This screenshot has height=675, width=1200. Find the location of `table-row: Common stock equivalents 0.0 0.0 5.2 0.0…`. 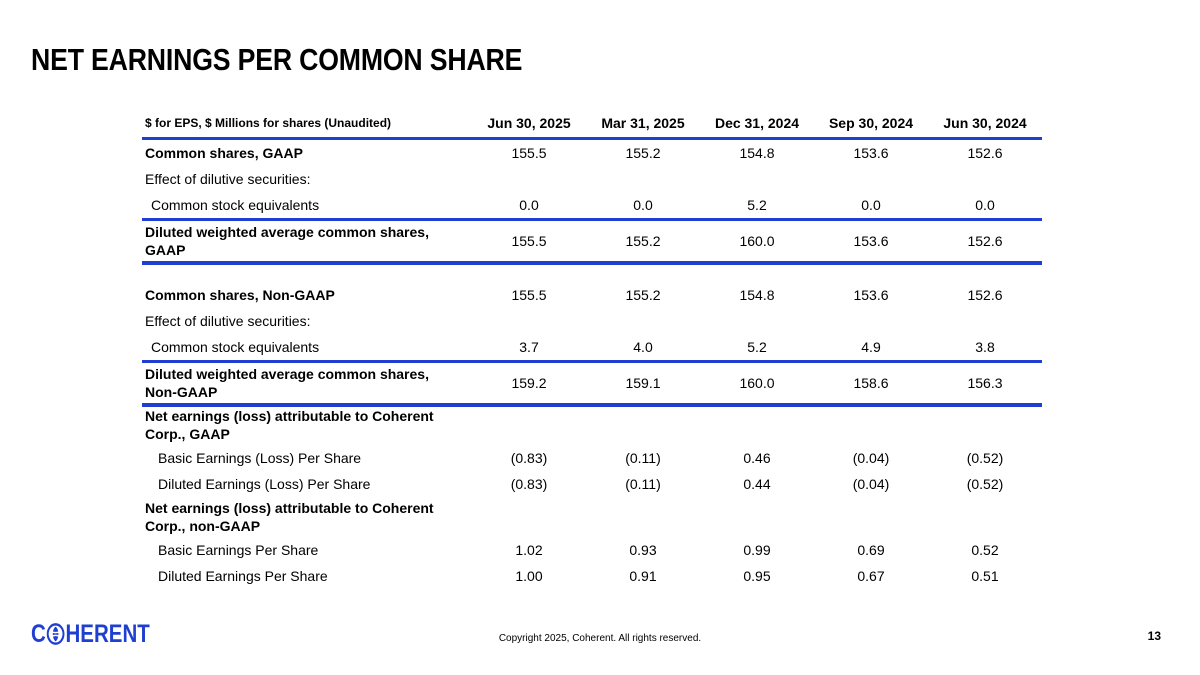

table-row: Common stock equivalents 0.0 0.0 5.2 0.0… is located at coordinates (592, 206).